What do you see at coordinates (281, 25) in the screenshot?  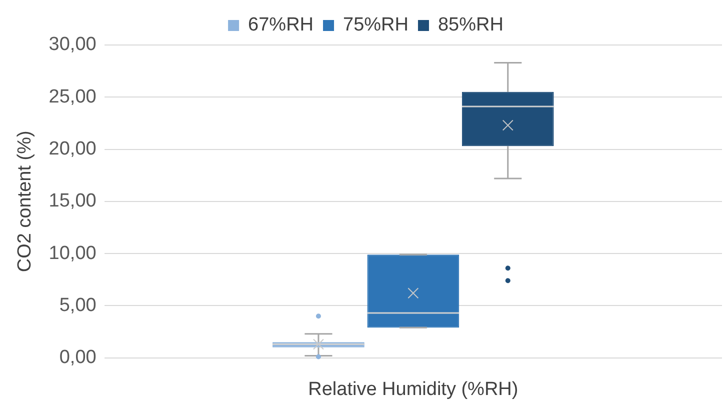 I see `legend-label: 67%RH` at bounding box center [281, 25].